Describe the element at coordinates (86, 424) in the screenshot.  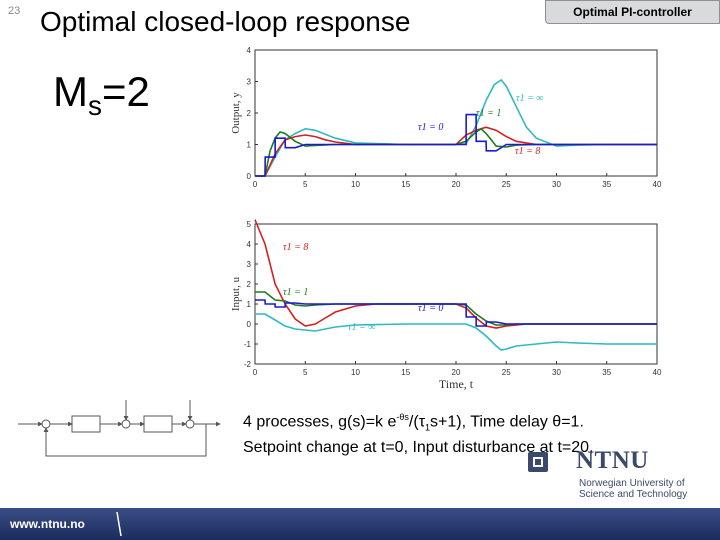
I see `controller-block` at that location.